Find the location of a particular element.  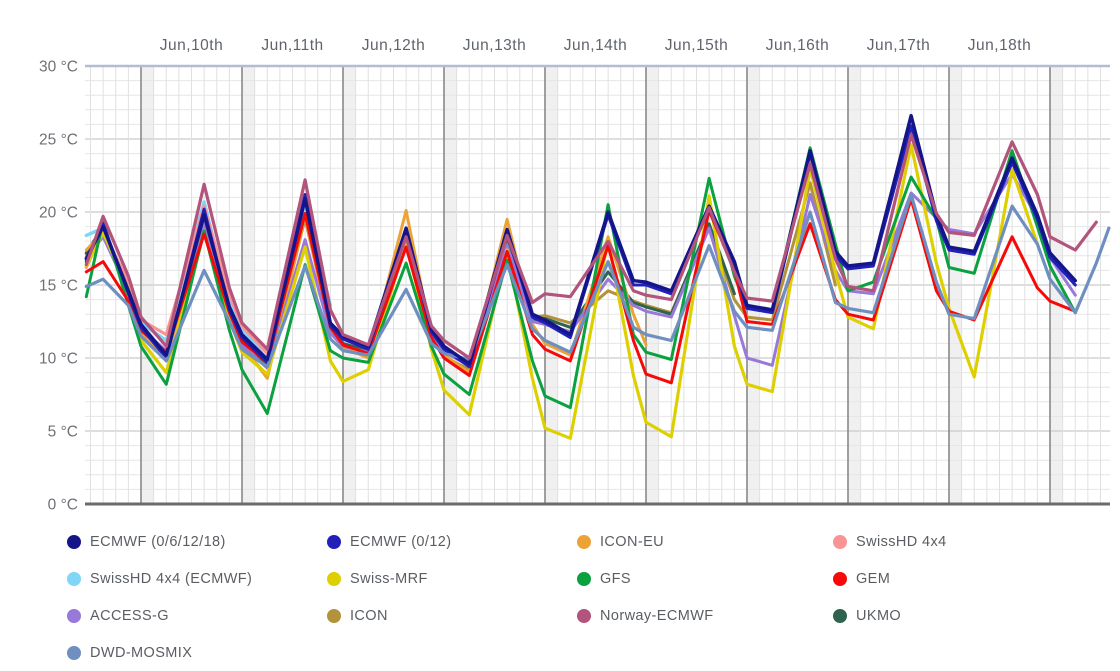

legend-item-ecmwf2: ECMWF (0/12) is located at coordinates (452, 542).